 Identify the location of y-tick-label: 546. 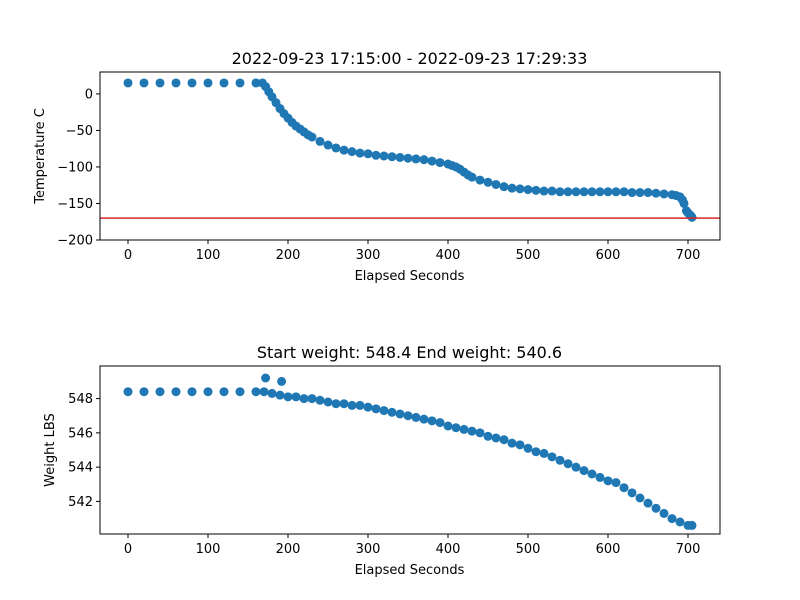
(80, 433).